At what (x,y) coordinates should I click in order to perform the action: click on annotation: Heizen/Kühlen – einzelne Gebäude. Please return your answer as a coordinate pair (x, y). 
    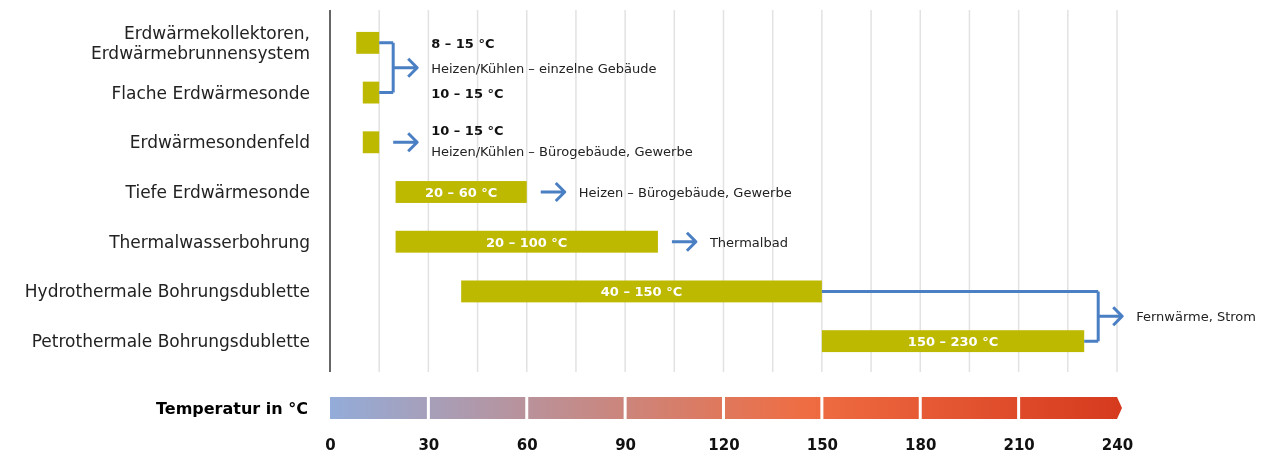
    Looking at the image, I should click on (544, 68).